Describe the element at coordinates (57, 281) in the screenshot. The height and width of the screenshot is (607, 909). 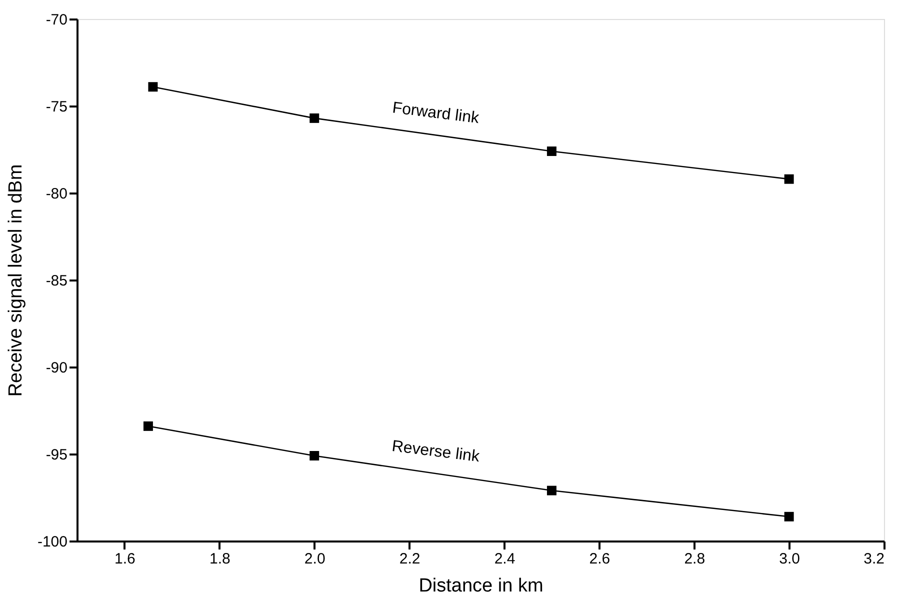
I see `y-tick-label: -85` at that location.